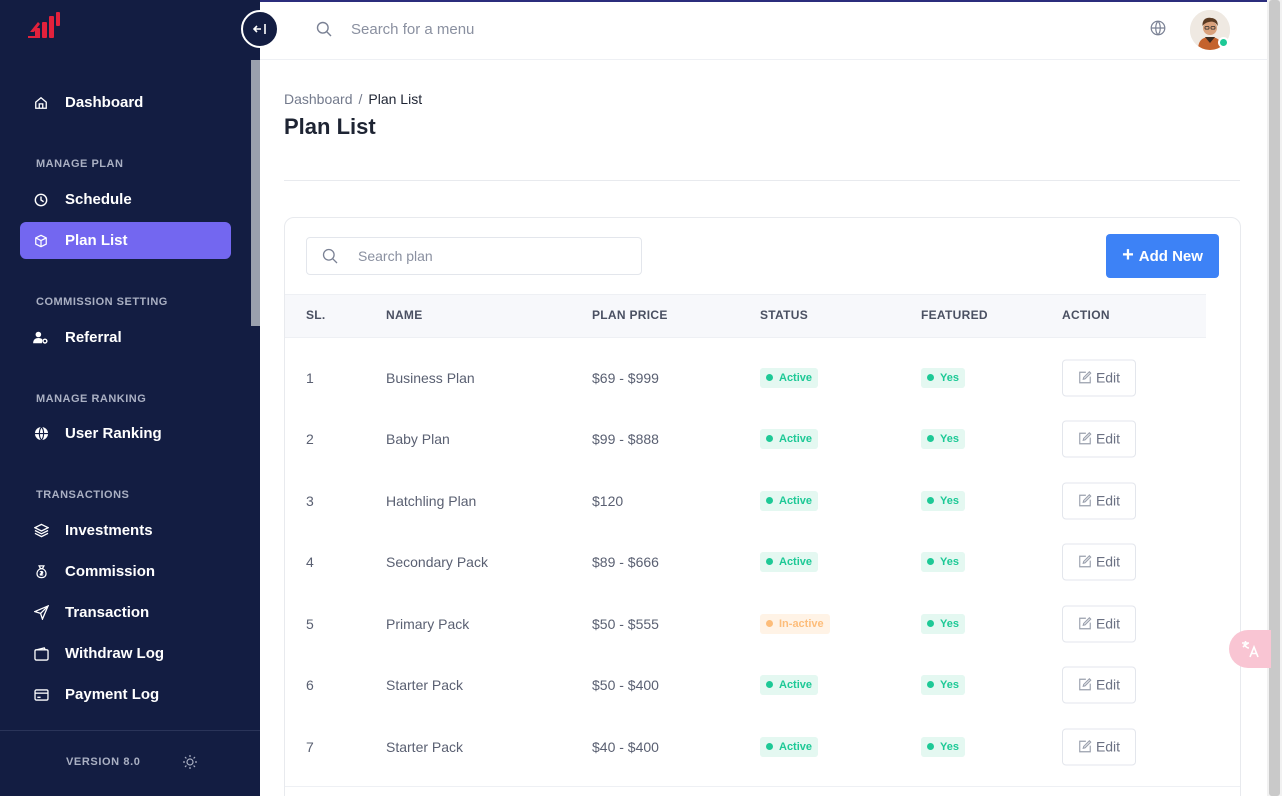 The height and width of the screenshot is (796, 1282). Describe the element at coordinates (103, 762) in the screenshot. I see `version-label: VERSION 8.0` at that location.